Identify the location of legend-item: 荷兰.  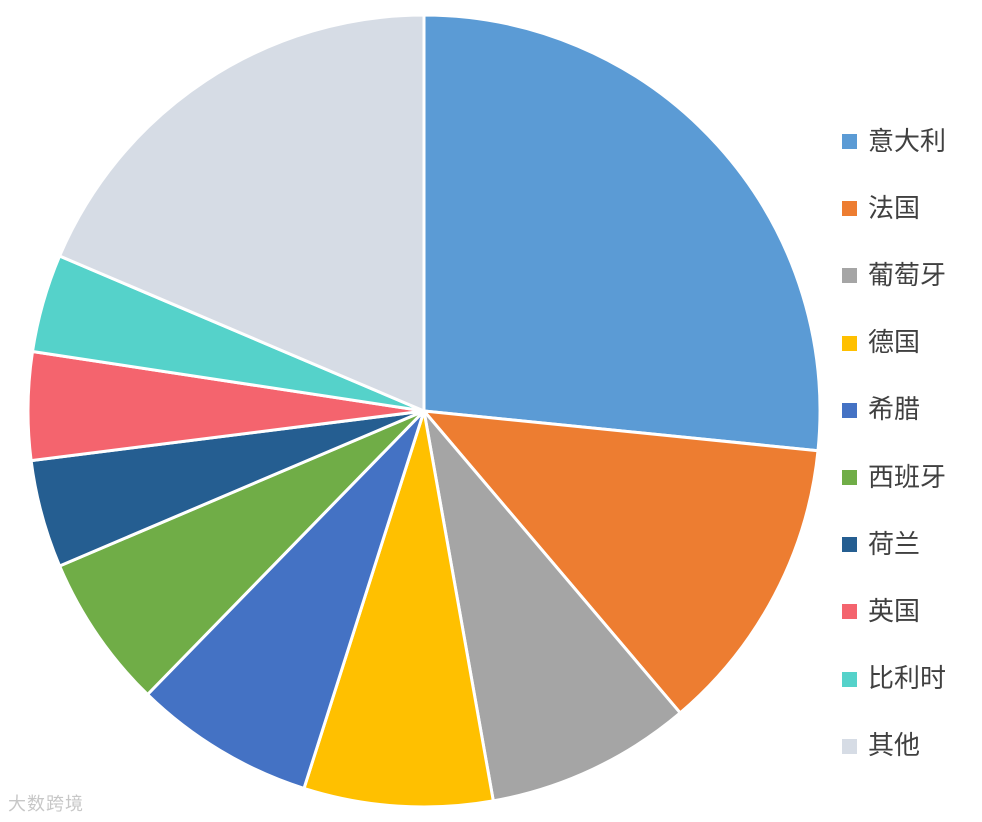
(909, 544).